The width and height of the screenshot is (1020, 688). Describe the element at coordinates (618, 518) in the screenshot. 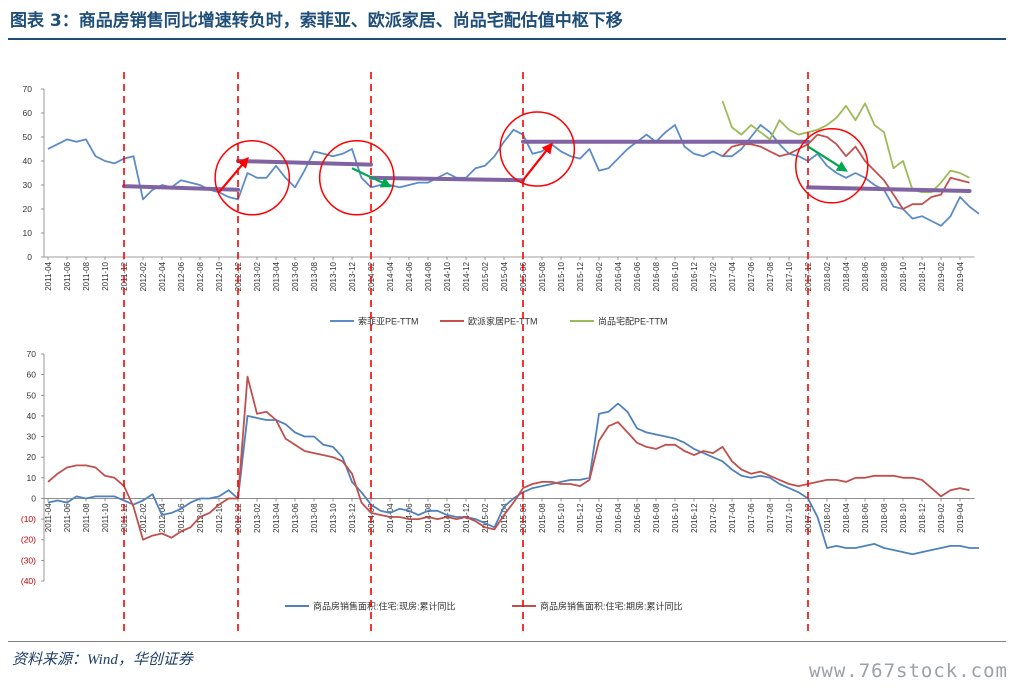

I see `bottom-x-tick-label: 2016-04` at that location.